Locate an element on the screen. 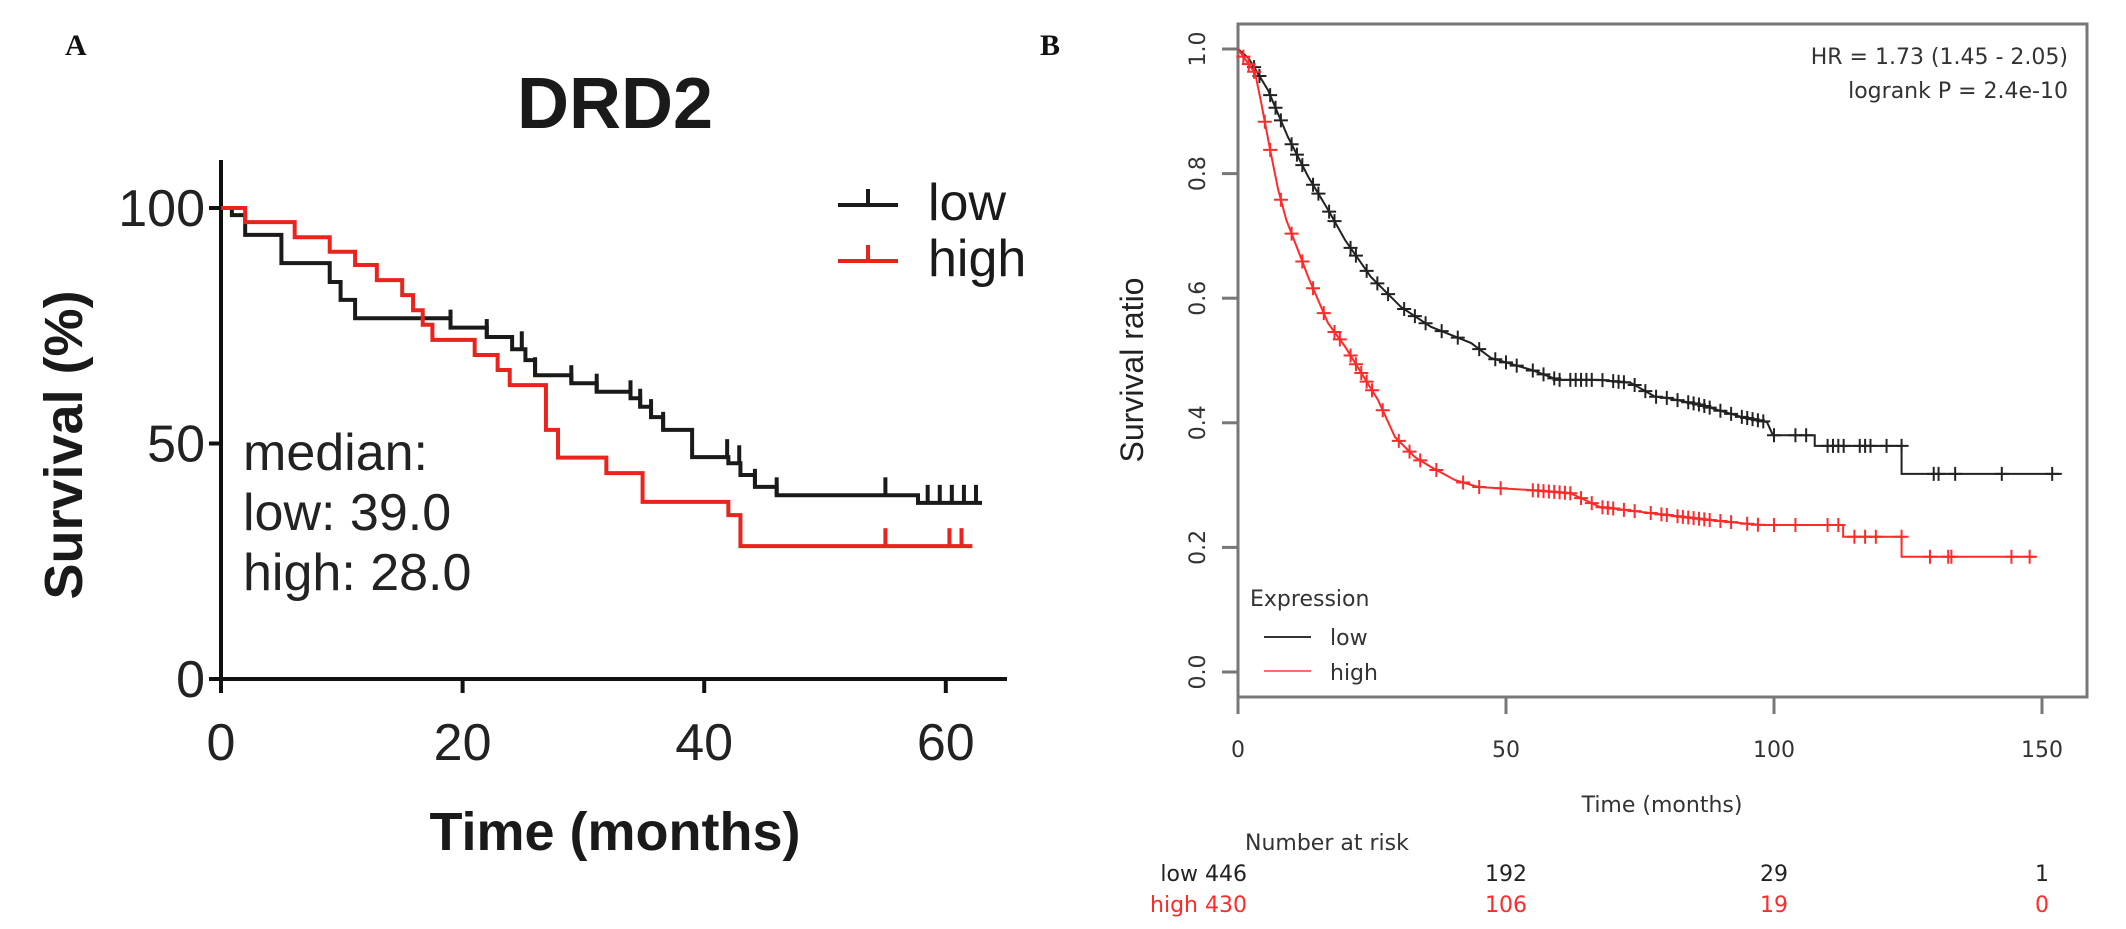 This screenshot has width=2126, height=929. hazard-ratio-annotation: HR = 1.73 (1.45 - 2.05) is located at coordinates (1939, 57).